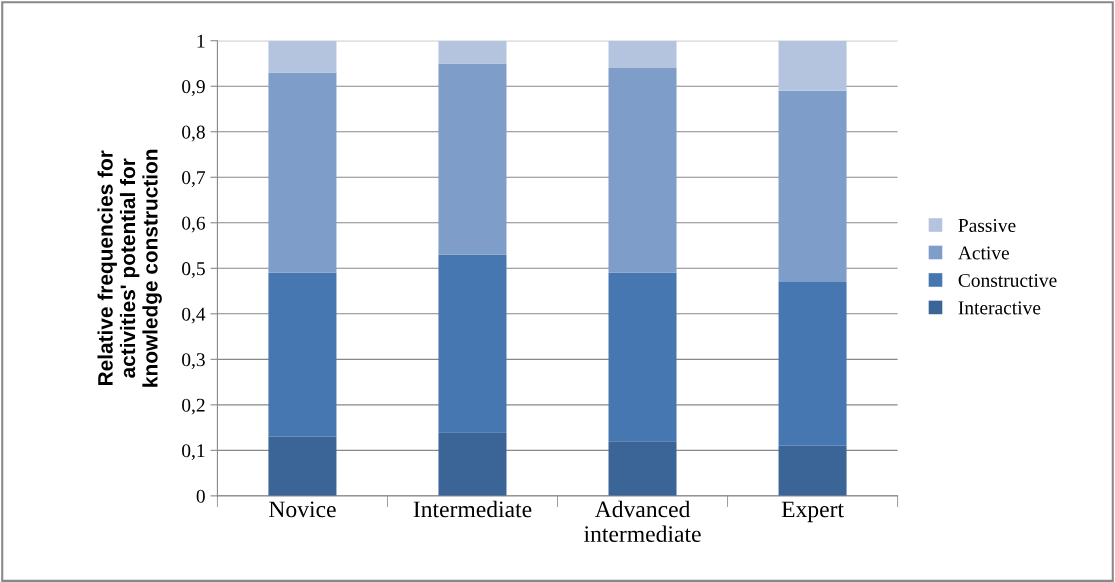 The image size is (1115, 582). What do you see at coordinates (193, 406) in the screenshot?
I see `y-tick-label: 0,2` at bounding box center [193, 406].